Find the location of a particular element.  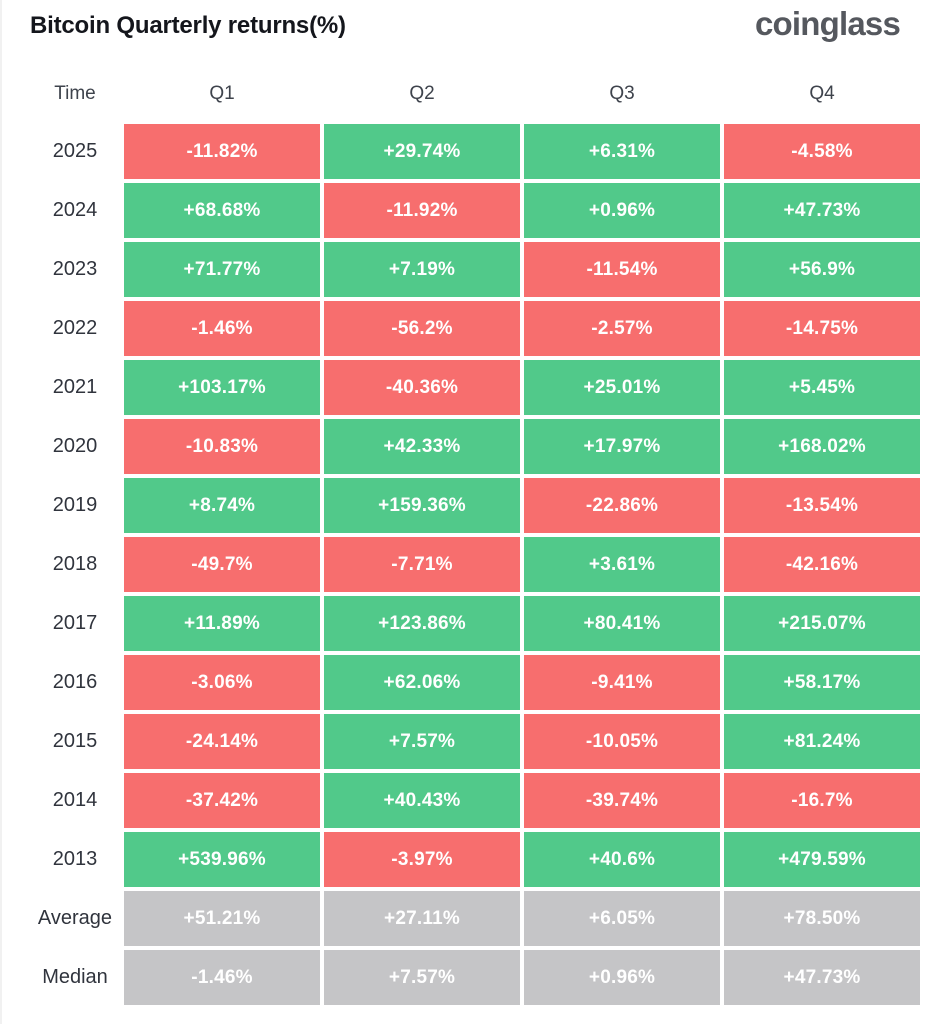

return-cell-2022-q3: -2.57% is located at coordinates (622, 328).